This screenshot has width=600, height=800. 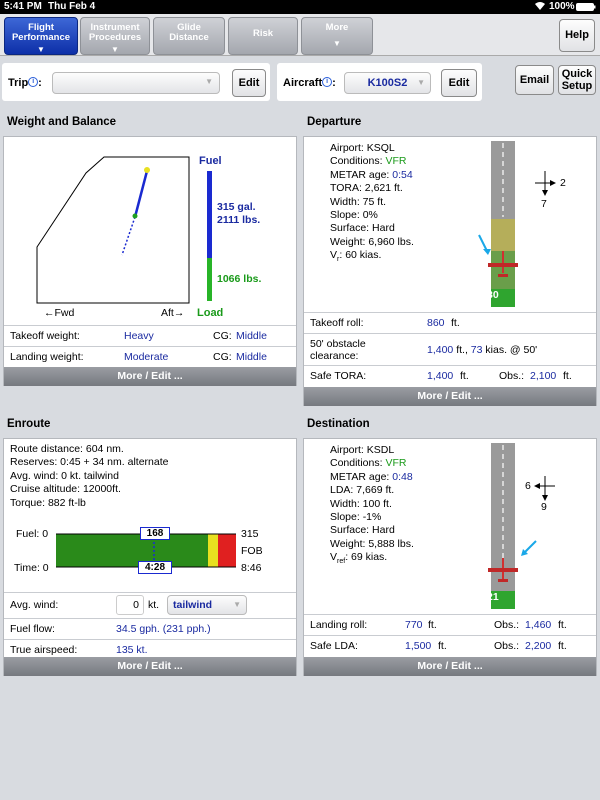 I want to click on fuel-time-bar, so click(x=147, y=551).